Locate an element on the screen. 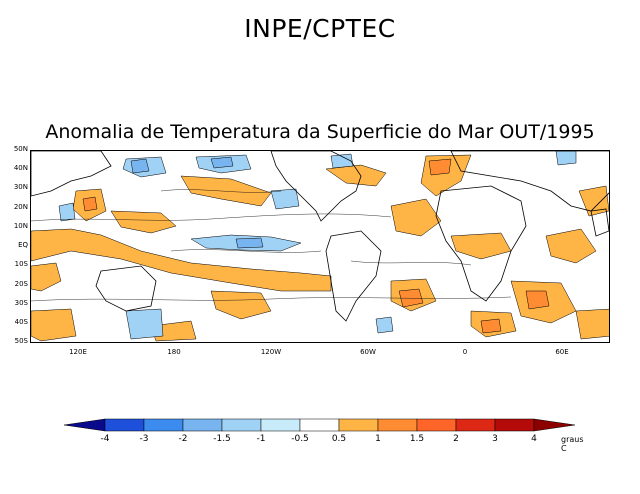  colorbar-label: 3 is located at coordinates (495, 439).